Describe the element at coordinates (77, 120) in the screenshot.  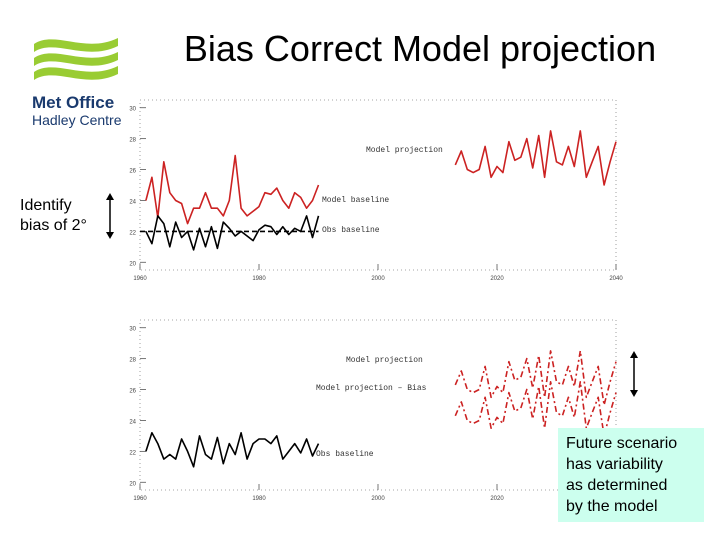
I see `logo-line2: Hadley Centre` at that location.